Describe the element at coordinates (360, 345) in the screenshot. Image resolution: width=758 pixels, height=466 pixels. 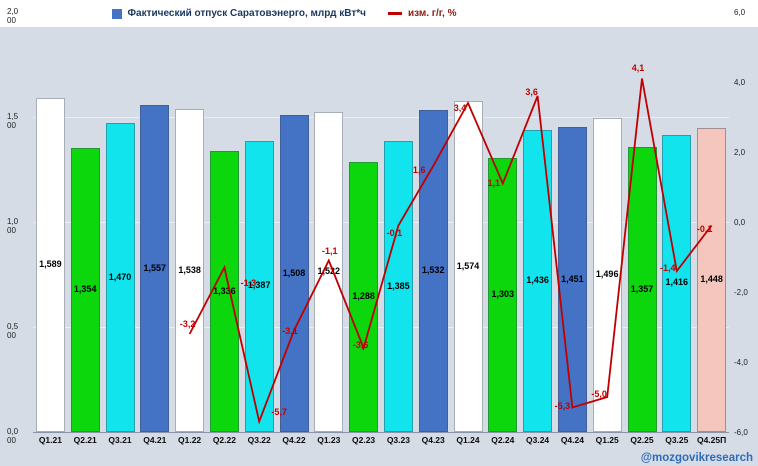
I see `line-value-label: -3,6` at that location.